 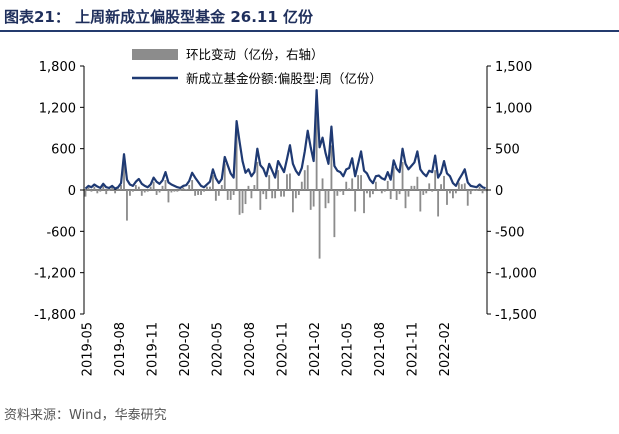 What do you see at coordinates (282, 349) in the screenshot?
I see `x-tick-label: 2020-11` at bounding box center [282, 349].